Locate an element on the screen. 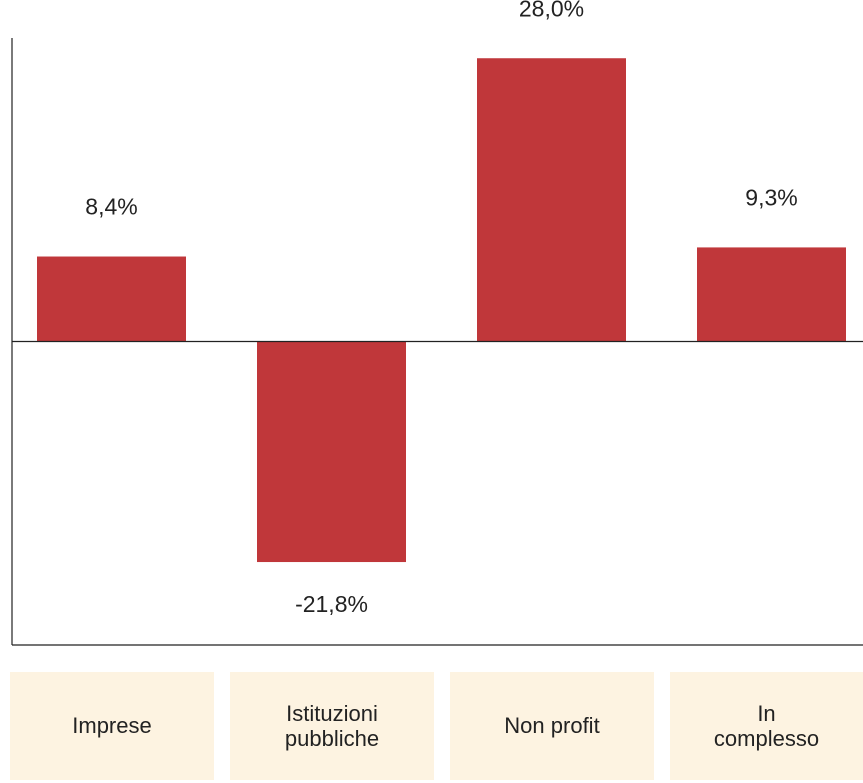 The height and width of the screenshot is (783, 863). category-box: Imprese is located at coordinates (112, 726).